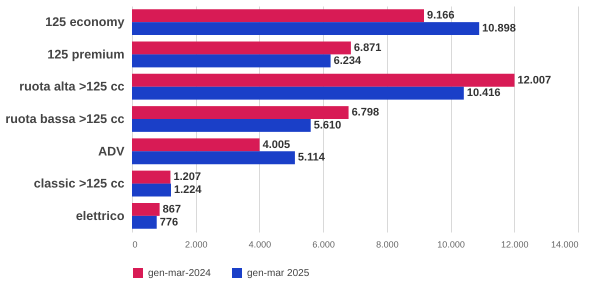 The width and height of the screenshot is (602, 290). What do you see at coordinates (451, 245) in the screenshot?
I see `x-tick-label: 10.000` at bounding box center [451, 245].